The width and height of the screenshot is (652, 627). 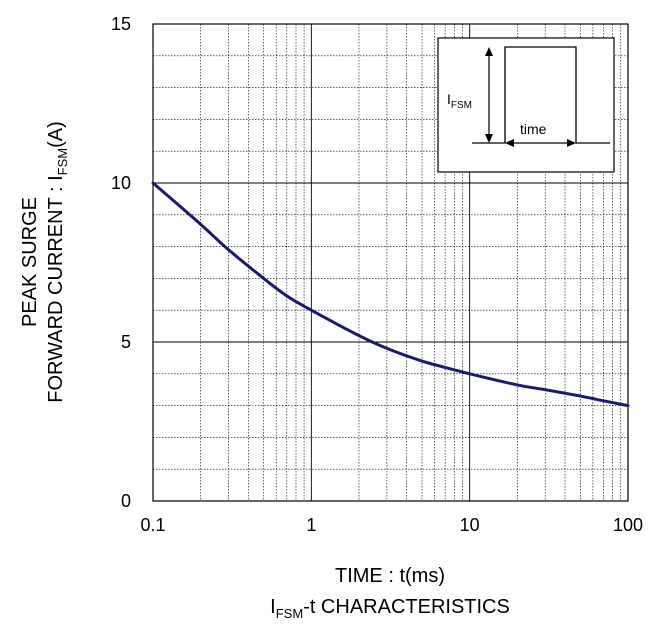 I want to click on inset-pulse-diagram: IFSM time, so click(x=526, y=105).